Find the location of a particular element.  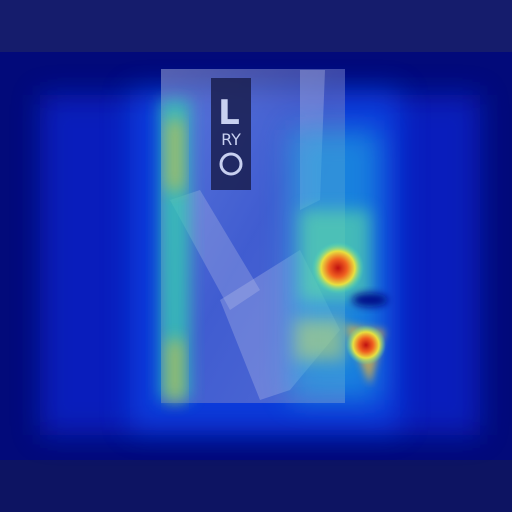

cold-spot is located at coordinates (370, 300).